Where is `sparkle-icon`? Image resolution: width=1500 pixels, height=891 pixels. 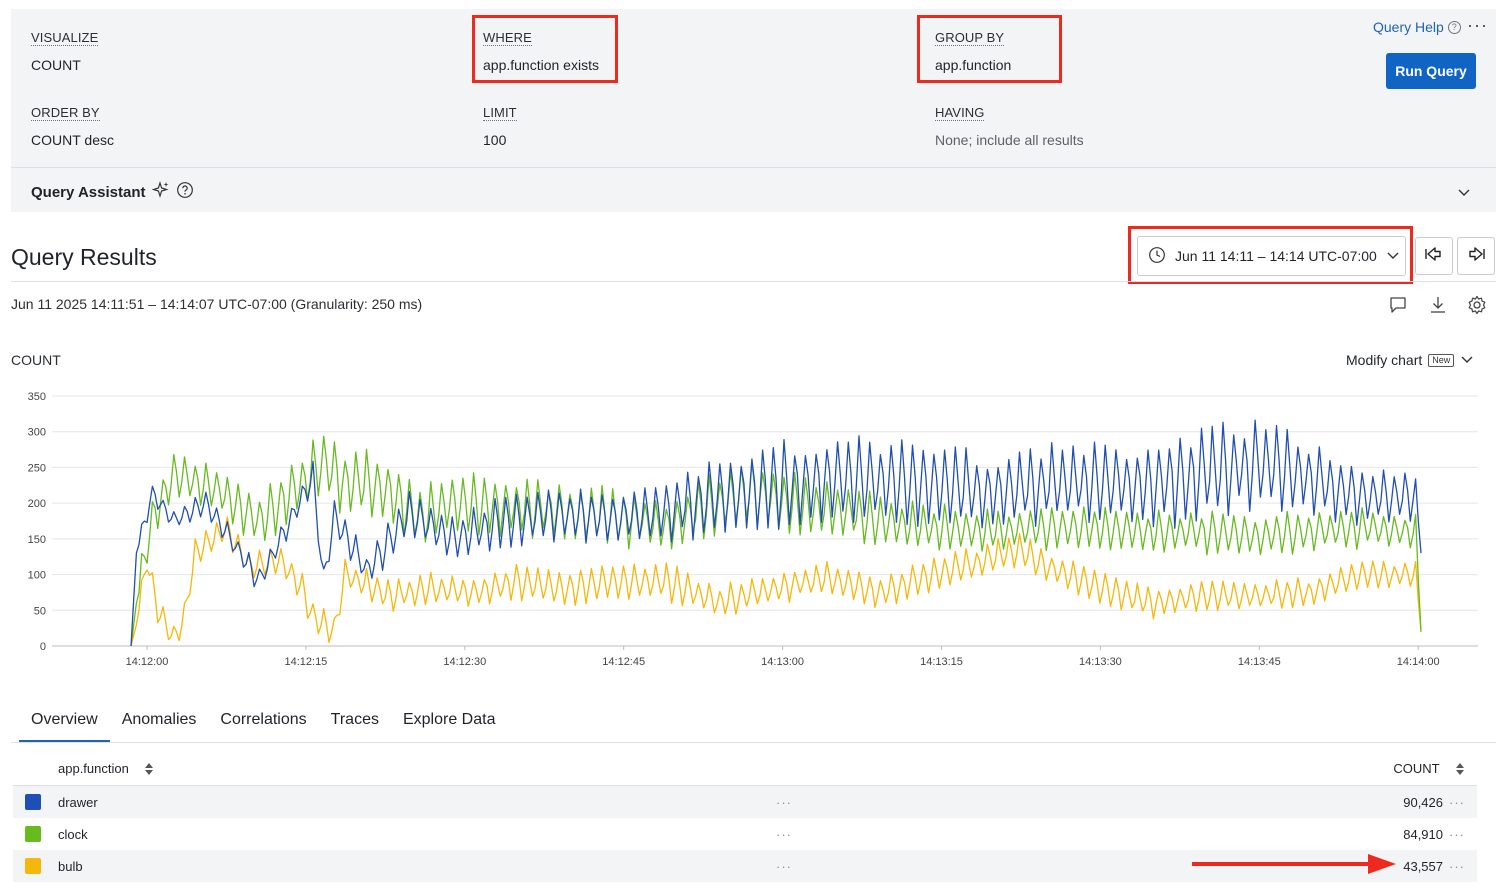
sparkle-icon is located at coordinates (160, 192).